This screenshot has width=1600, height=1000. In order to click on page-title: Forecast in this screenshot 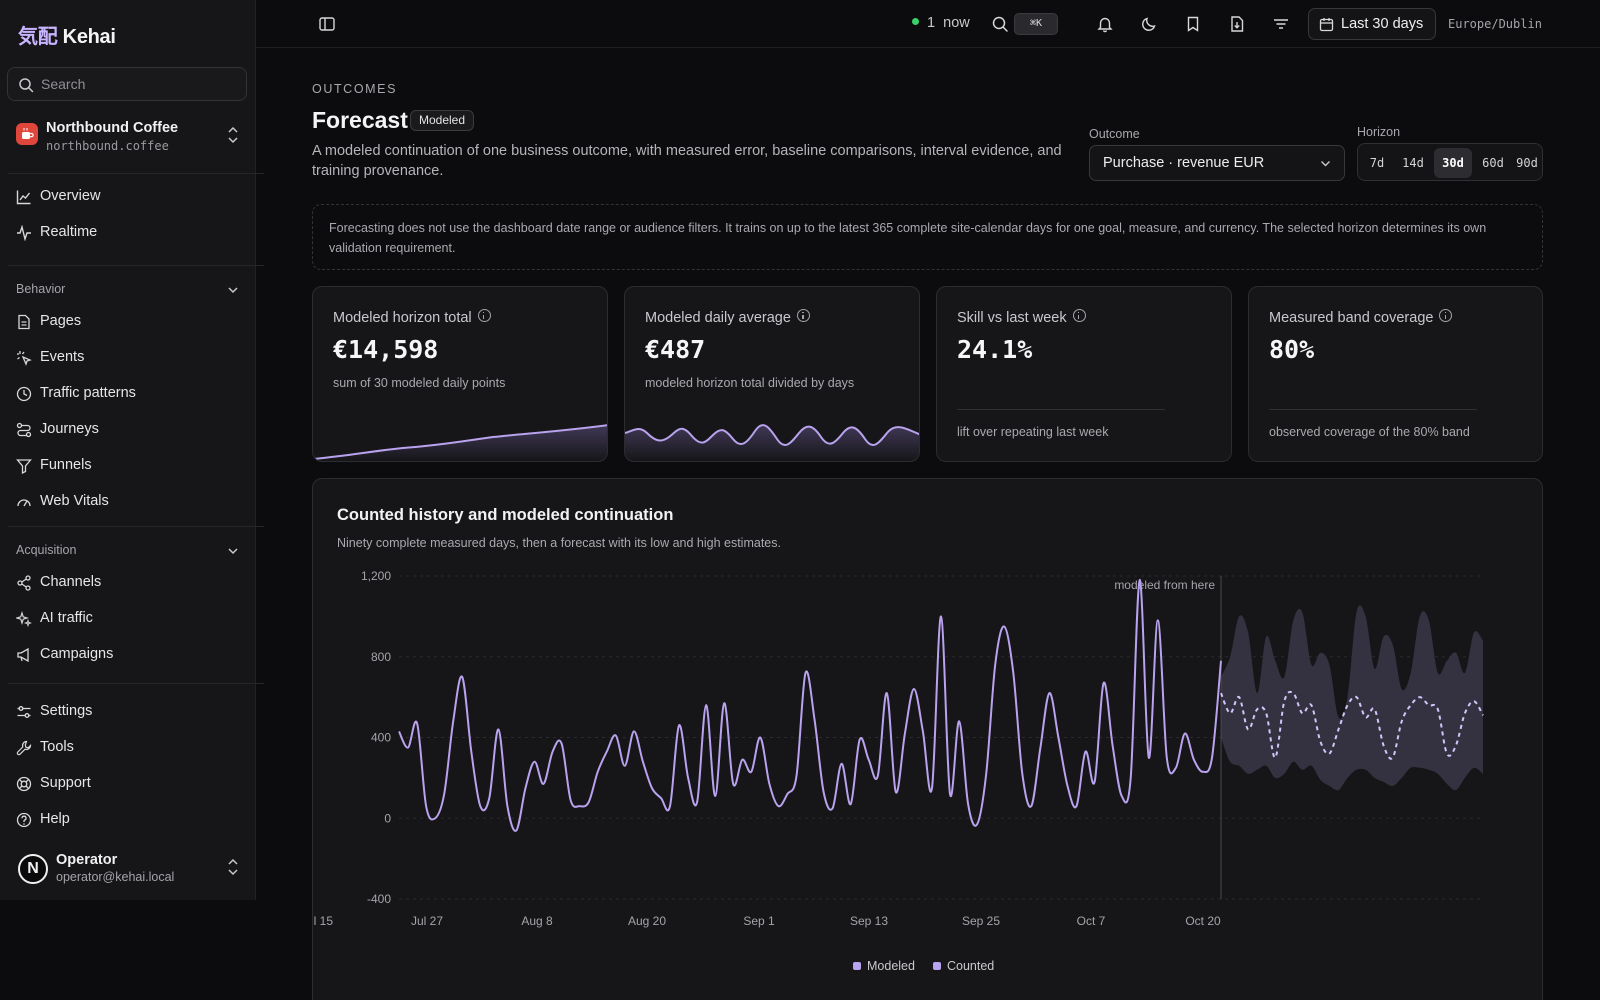, I will do `click(360, 120)`.